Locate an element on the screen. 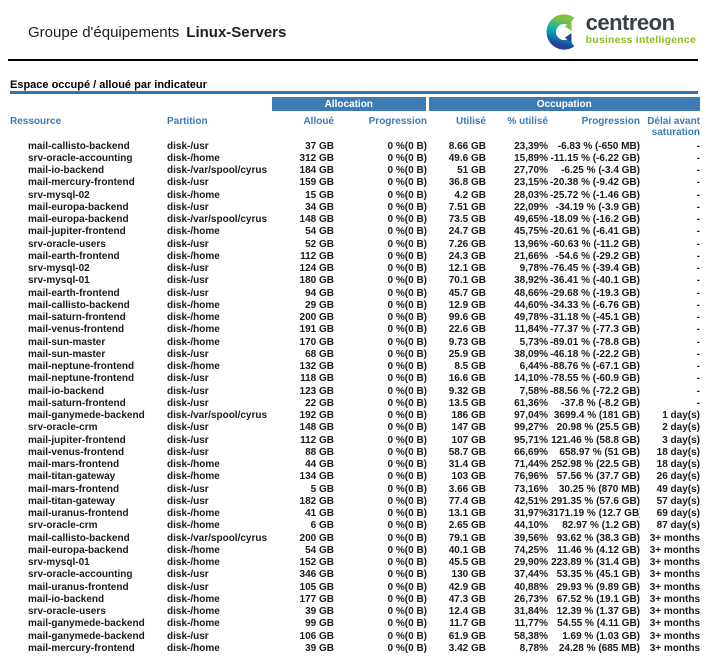 The image size is (706, 666). cell-used: 45.5 GB is located at coordinates (467, 563).